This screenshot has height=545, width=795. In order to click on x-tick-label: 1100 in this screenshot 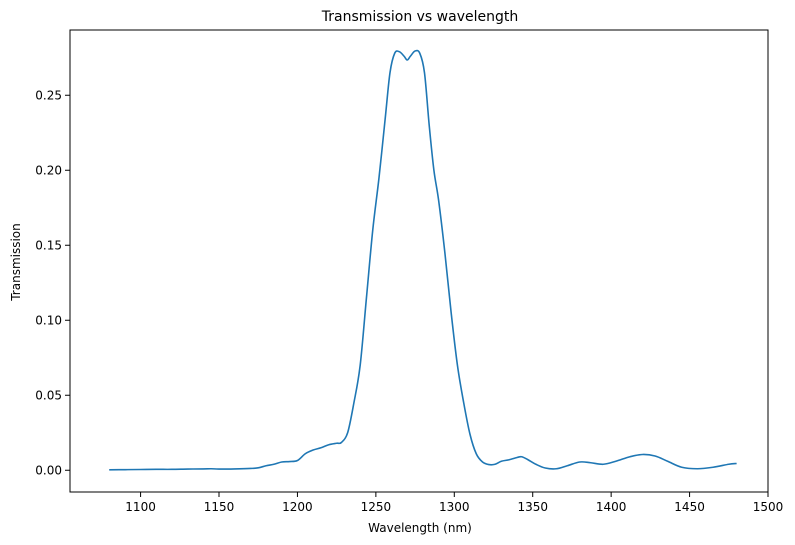, I will do `click(140, 507)`.